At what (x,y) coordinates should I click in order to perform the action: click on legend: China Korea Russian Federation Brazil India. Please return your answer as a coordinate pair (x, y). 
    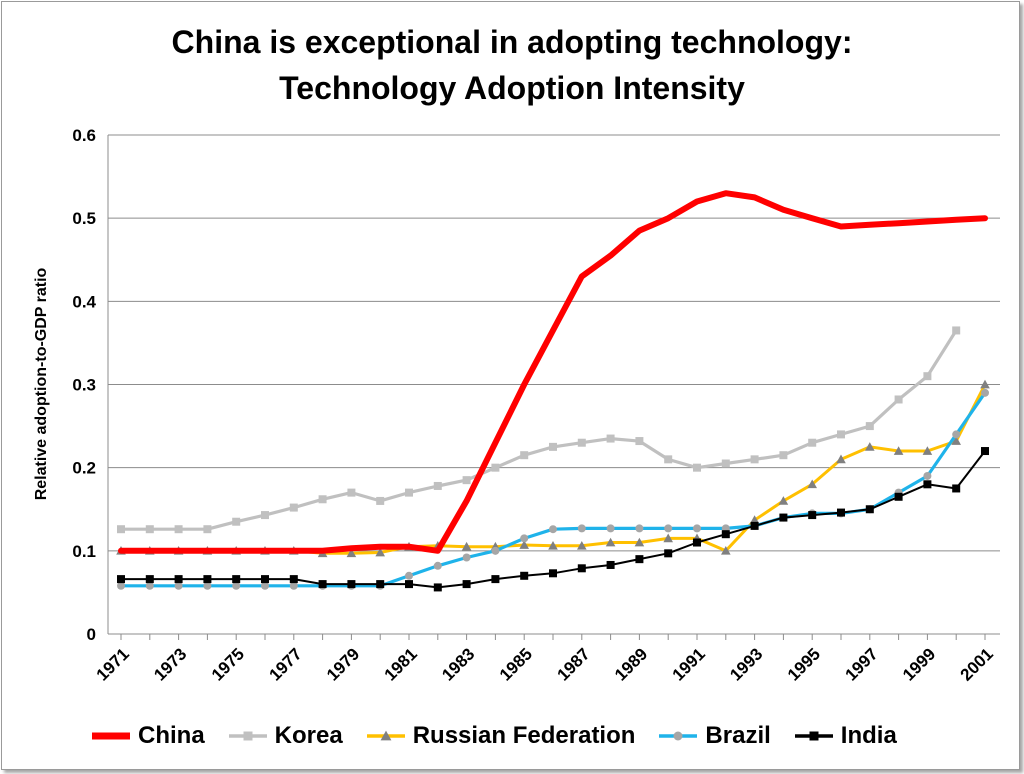
    Looking at the image, I should click on (504, 736).